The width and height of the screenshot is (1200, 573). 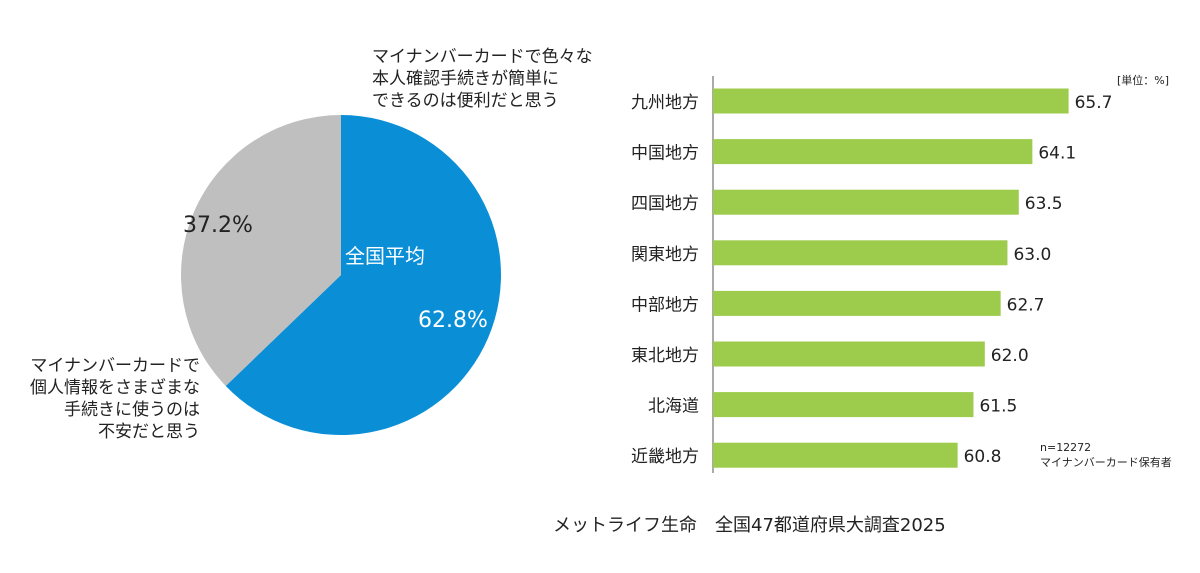 I want to click on category-label: 関東地方, so click(x=665, y=255).